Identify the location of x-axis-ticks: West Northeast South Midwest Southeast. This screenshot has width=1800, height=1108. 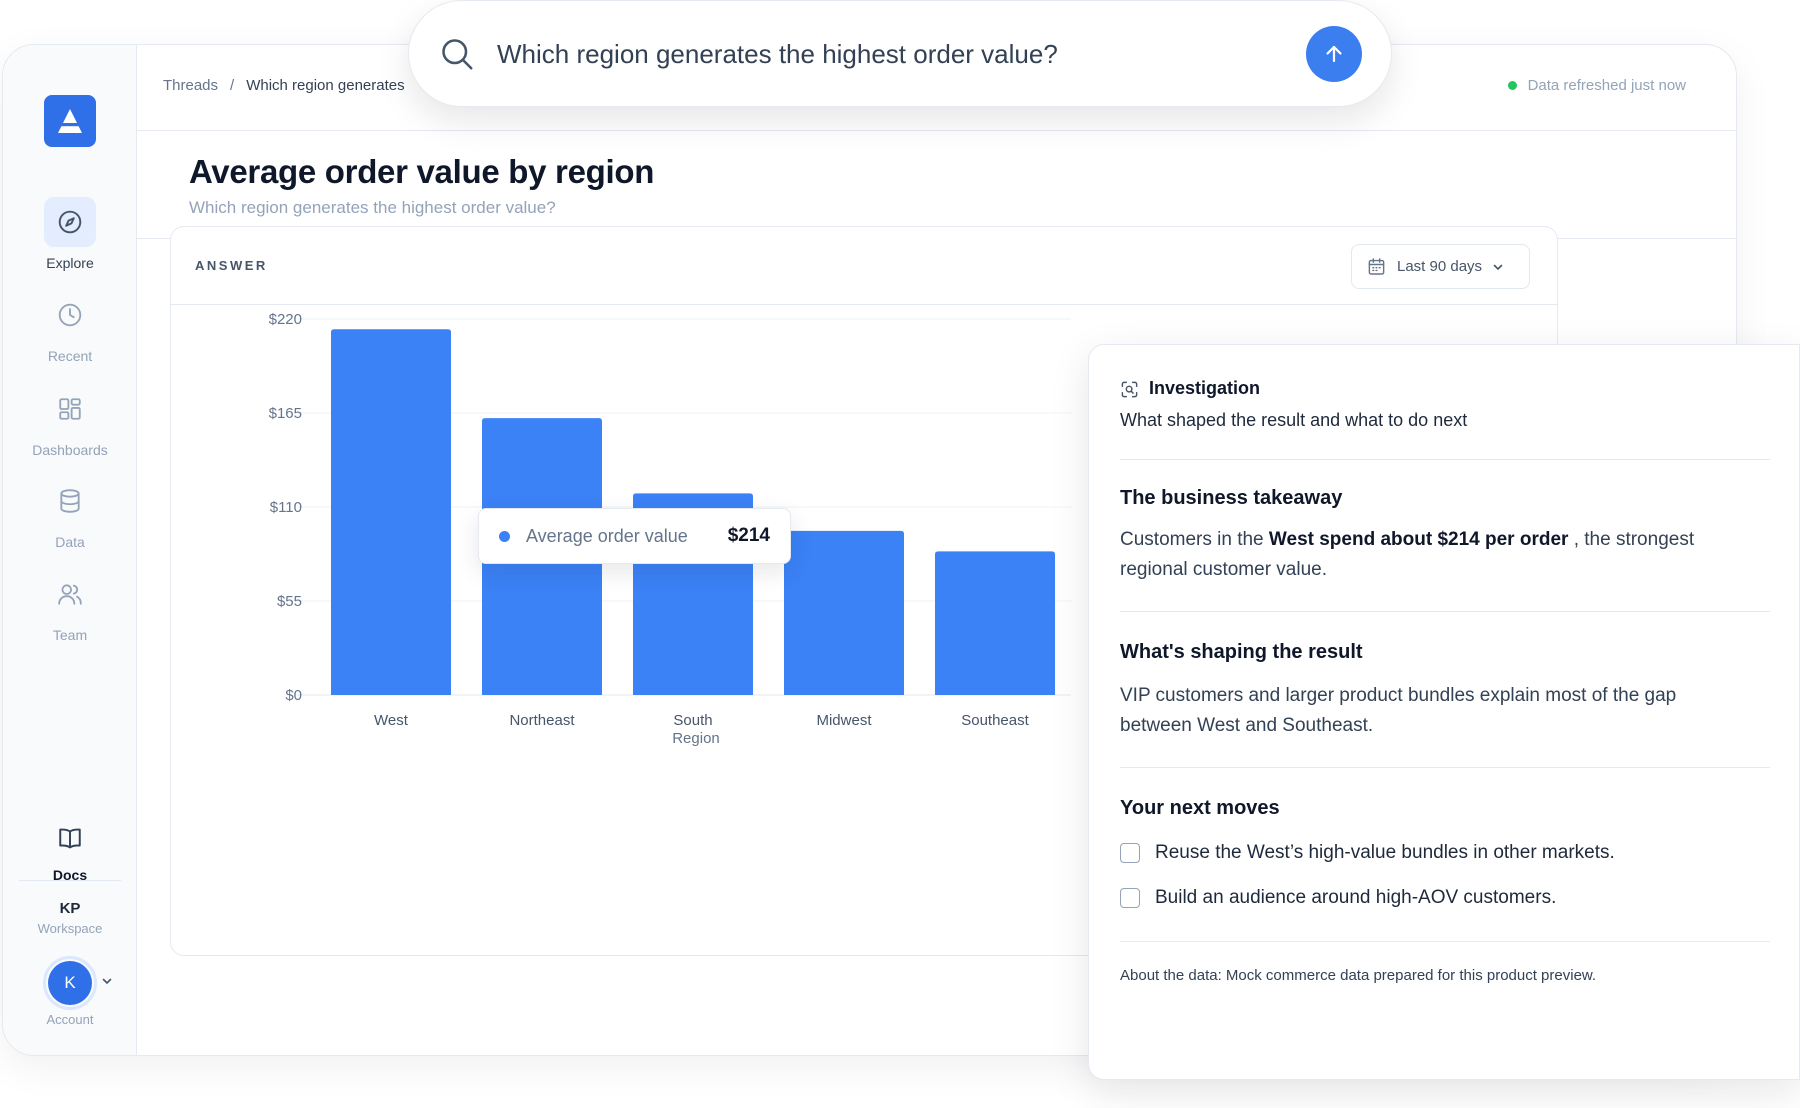
(702, 720).